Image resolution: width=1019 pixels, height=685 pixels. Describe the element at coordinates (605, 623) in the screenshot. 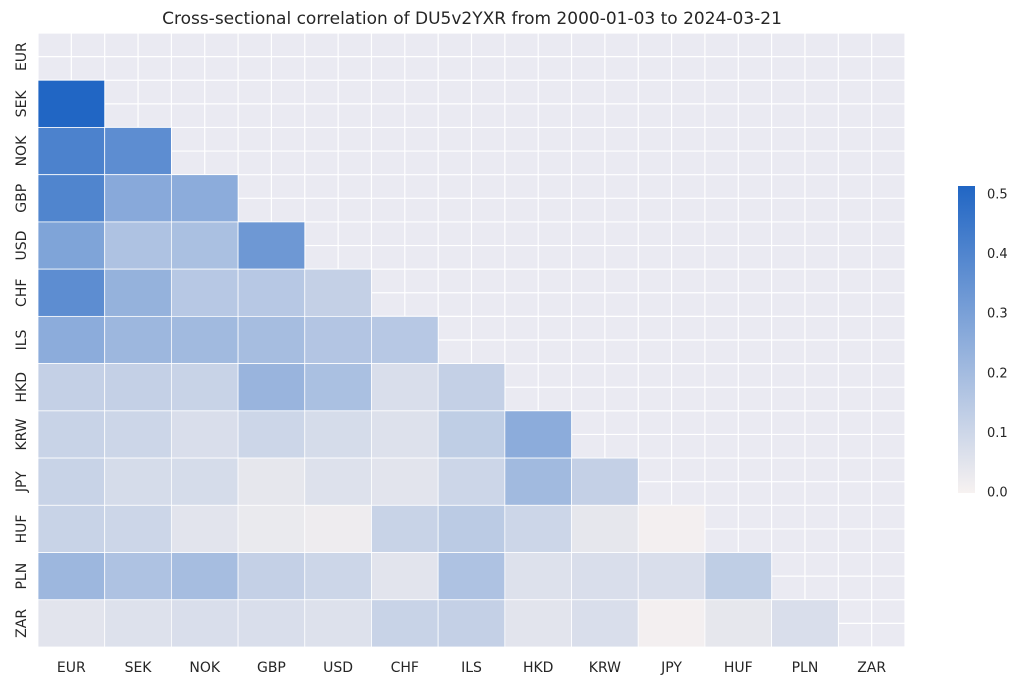

I see `heatmap-cell-zar-krw` at that location.